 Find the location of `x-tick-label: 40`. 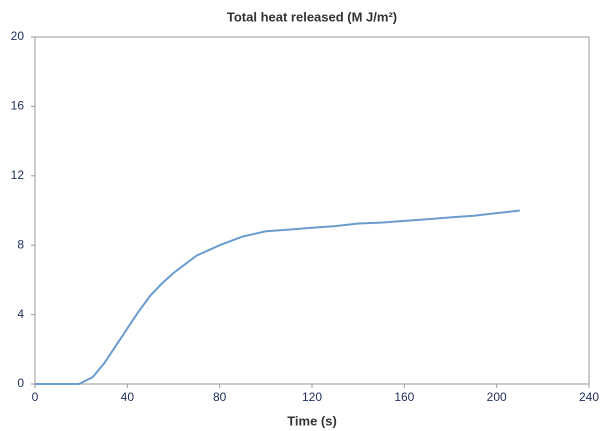

x-tick-label: 40 is located at coordinates (128, 397).